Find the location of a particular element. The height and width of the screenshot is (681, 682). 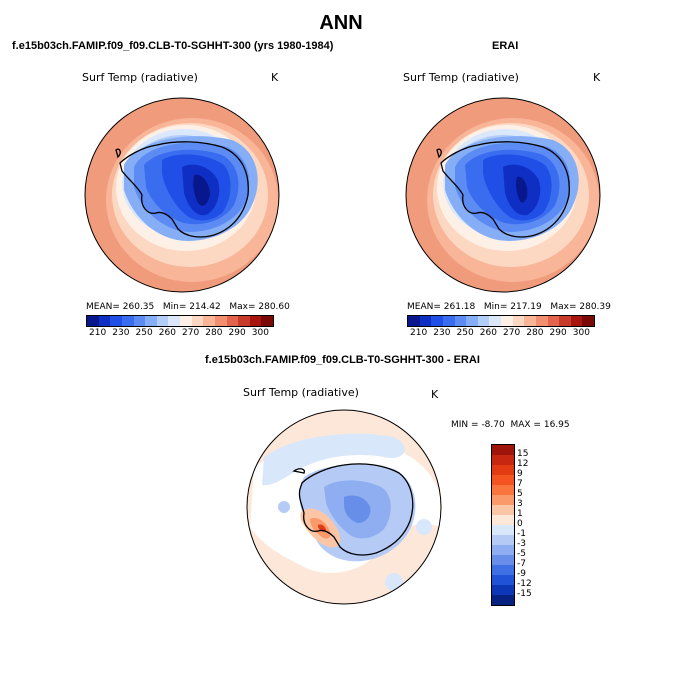

left-units-label: K is located at coordinates (275, 77).